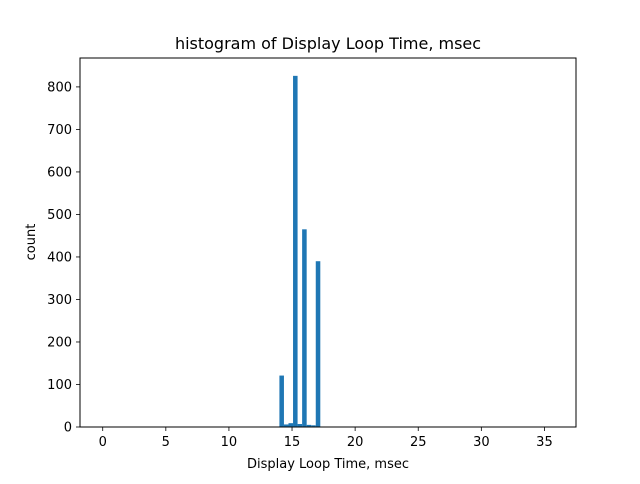 The image size is (640, 484). What do you see at coordinates (68, 428) in the screenshot?
I see `y-tick-label-0: 0` at bounding box center [68, 428].